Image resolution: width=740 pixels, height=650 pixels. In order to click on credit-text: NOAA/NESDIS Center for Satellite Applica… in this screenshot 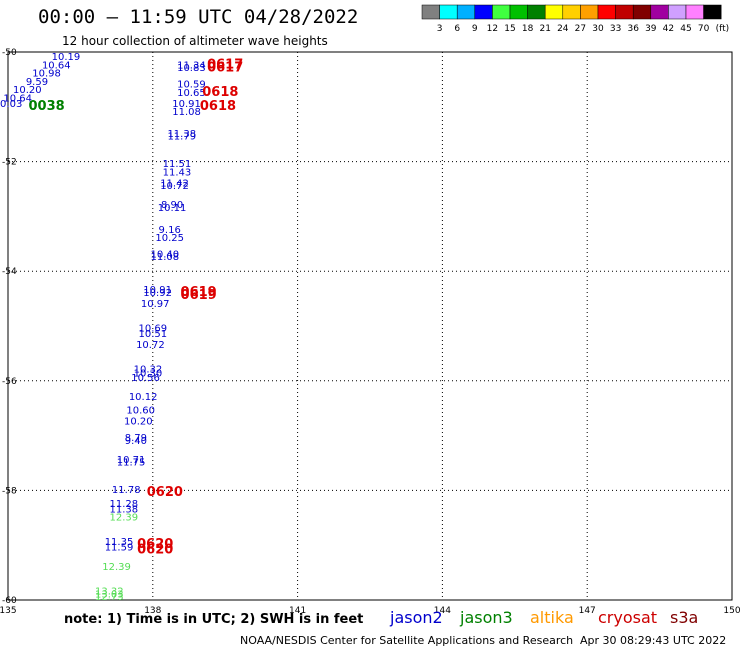, I will do `click(407, 640)`.